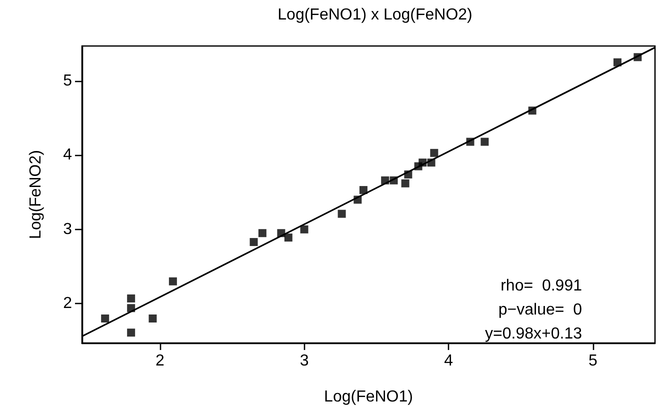 This screenshot has height=416, width=662. Describe the element at coordinates (593, 361) in the screenshot. I see `x-tick-label: 5` at that location.